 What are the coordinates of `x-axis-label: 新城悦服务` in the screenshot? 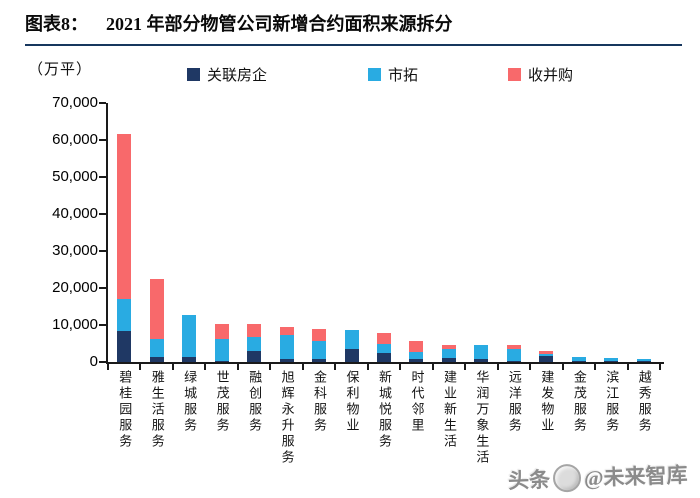 It's located at (384, 410).